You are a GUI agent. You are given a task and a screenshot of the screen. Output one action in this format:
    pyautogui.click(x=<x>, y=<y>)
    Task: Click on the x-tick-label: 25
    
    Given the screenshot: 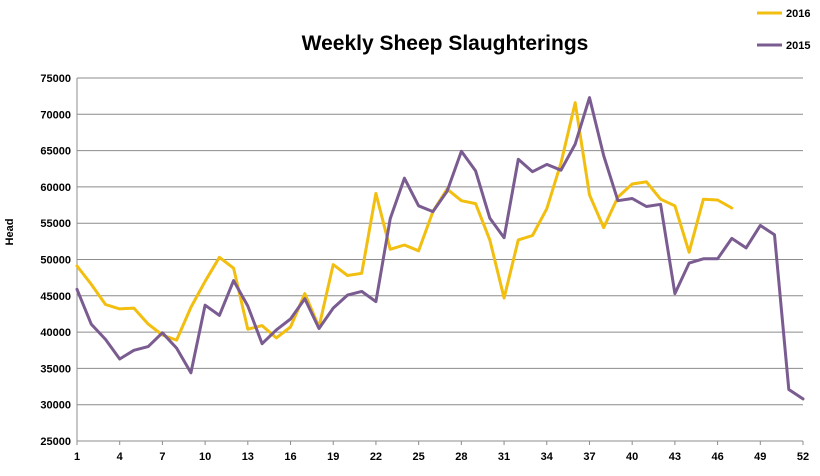 What is the action you would take?
    pyautogui.click(x=419, y=457)
    